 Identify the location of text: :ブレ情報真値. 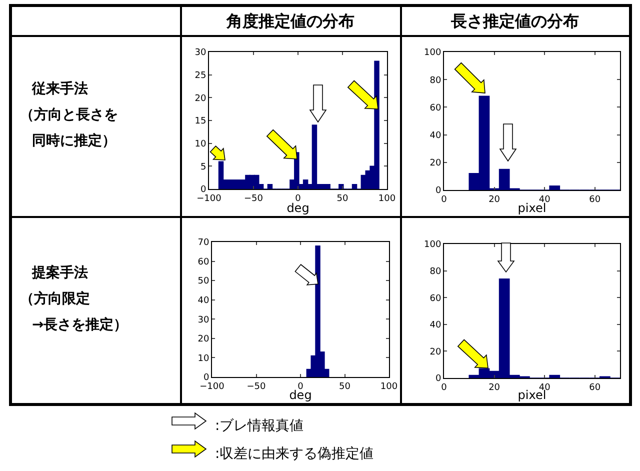
(259, 426).